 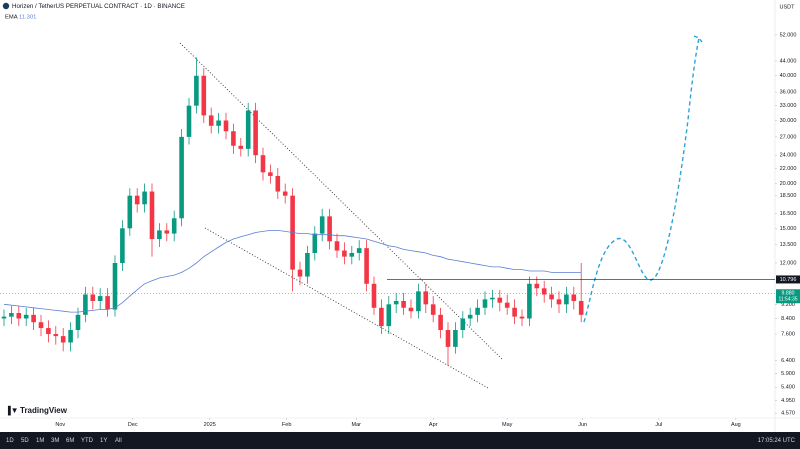 What do you see at coordinates (87, 441) in the screenshot?
I see `range-button: YTD` at bounding box center [87, 441].